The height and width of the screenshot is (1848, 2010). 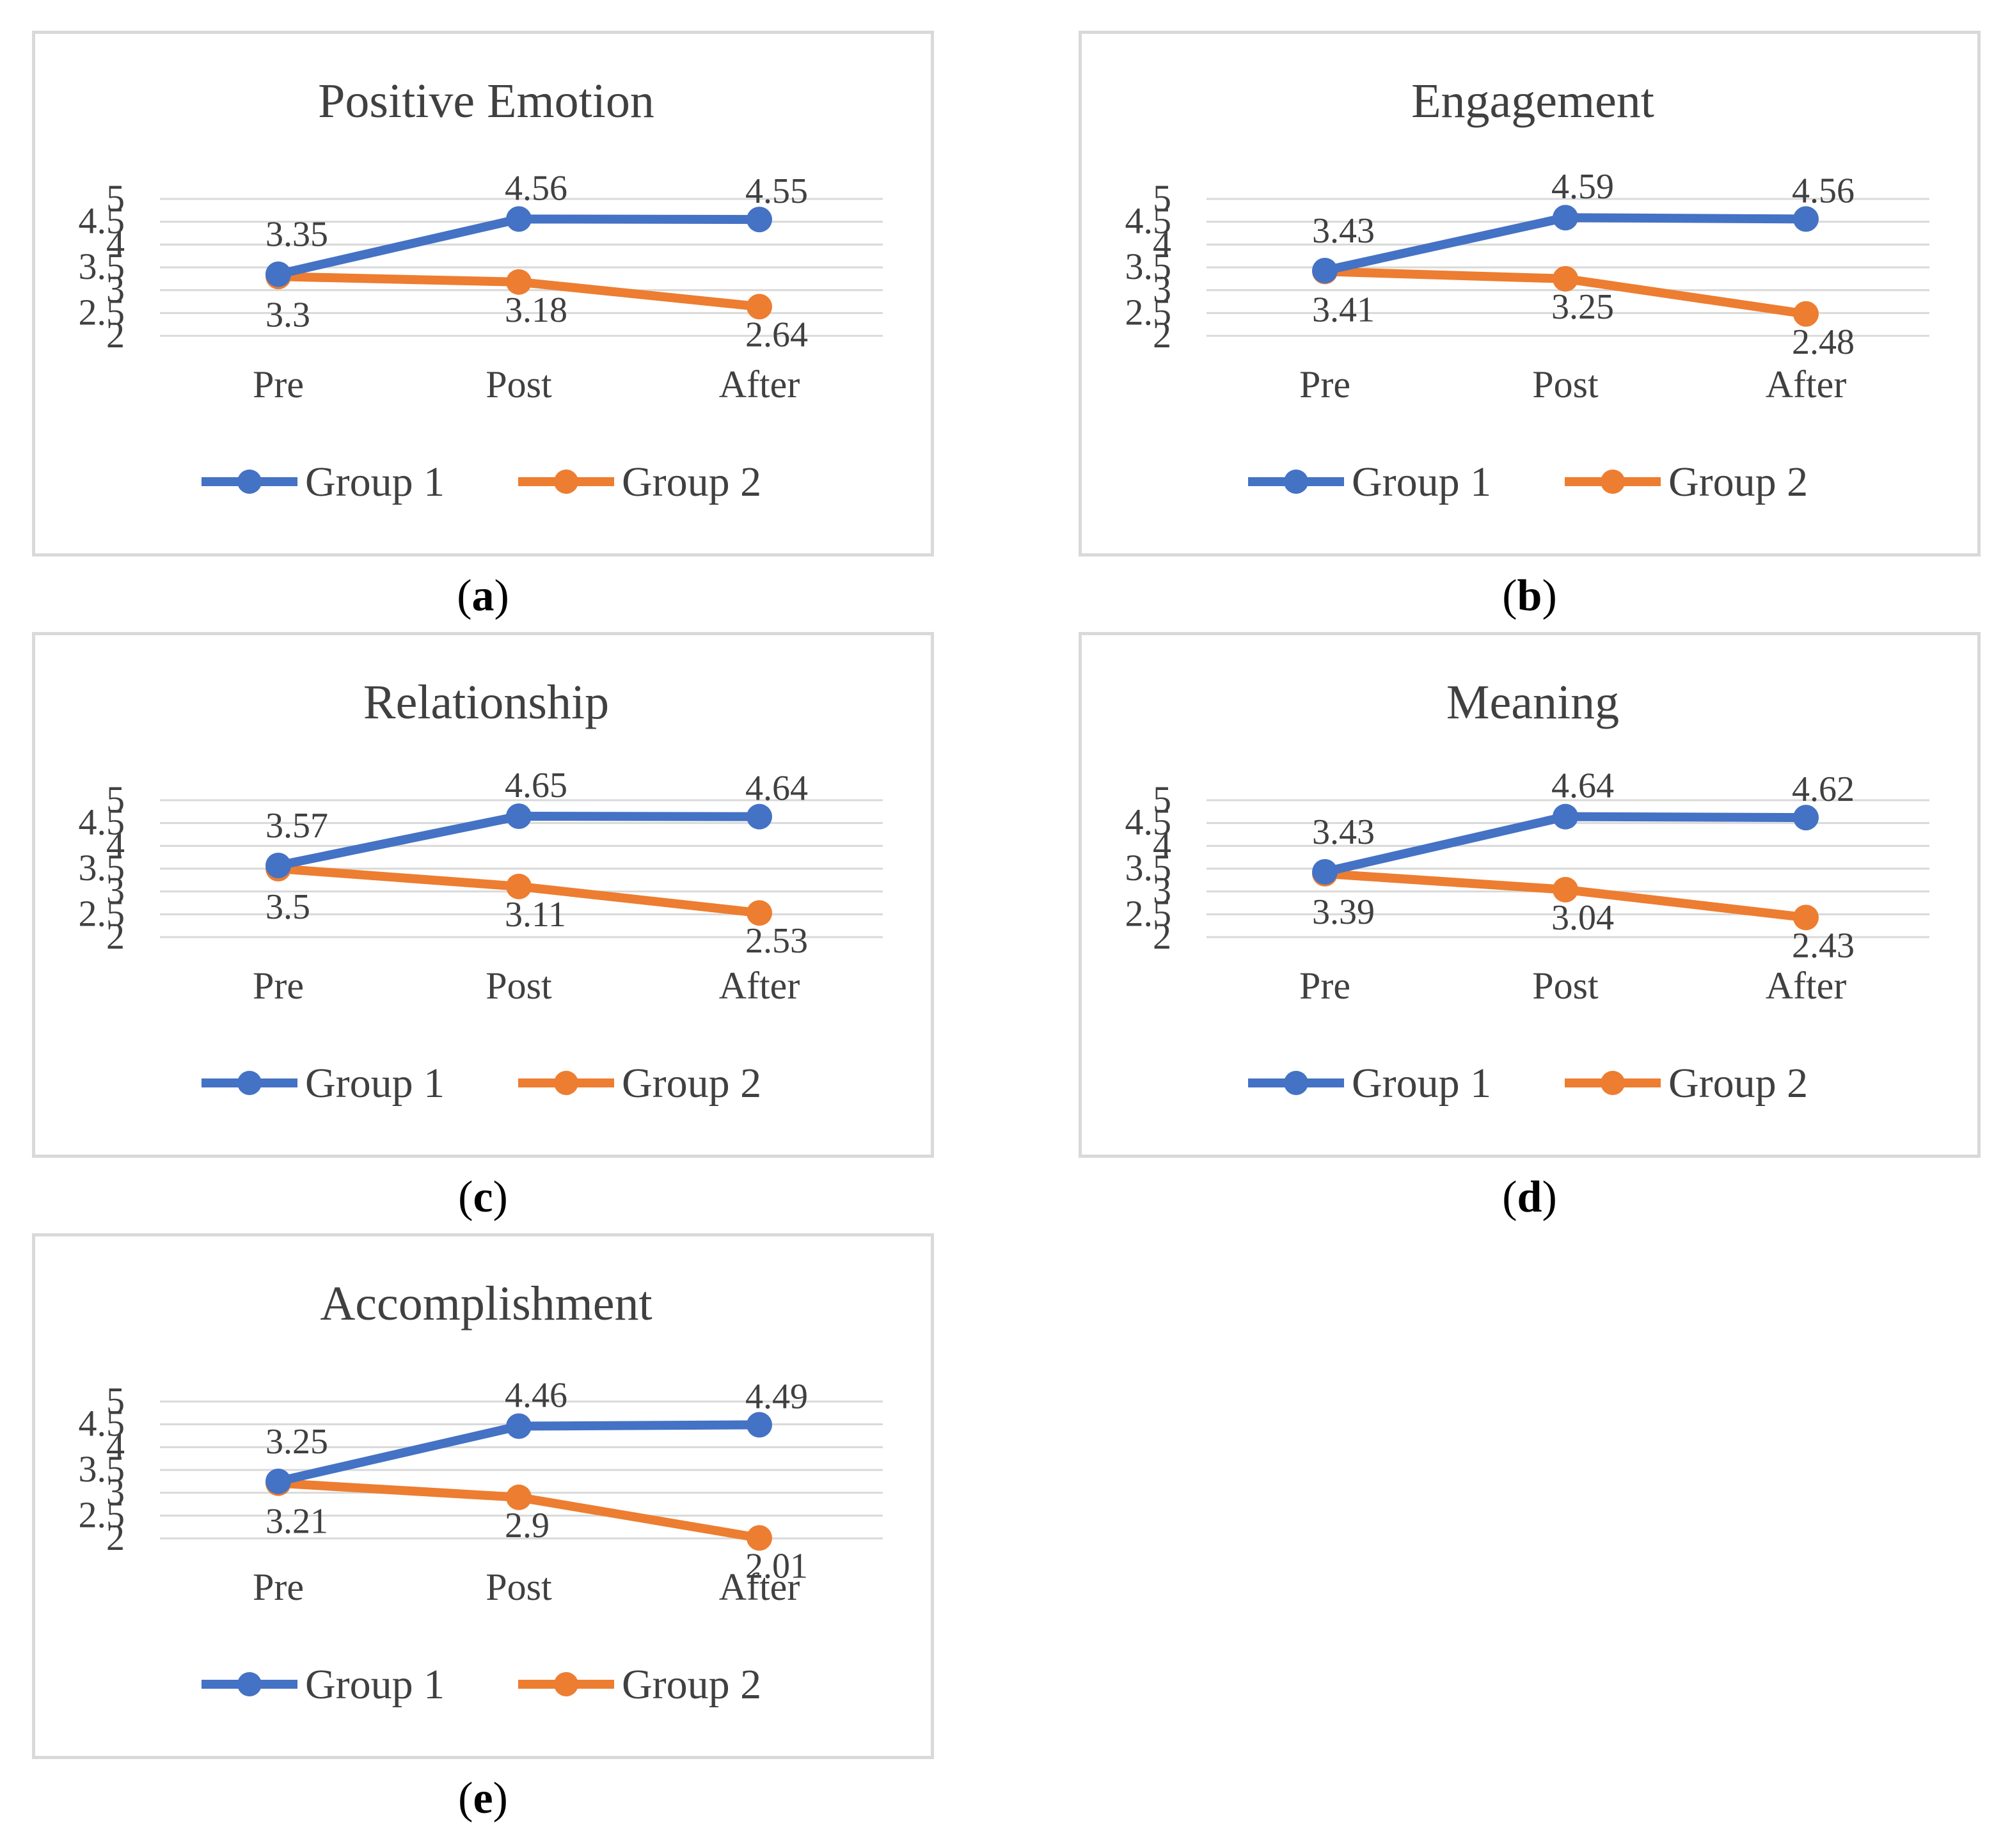 I want to click on data-label-group-1: 3.25, so click(x=296, y=1442).